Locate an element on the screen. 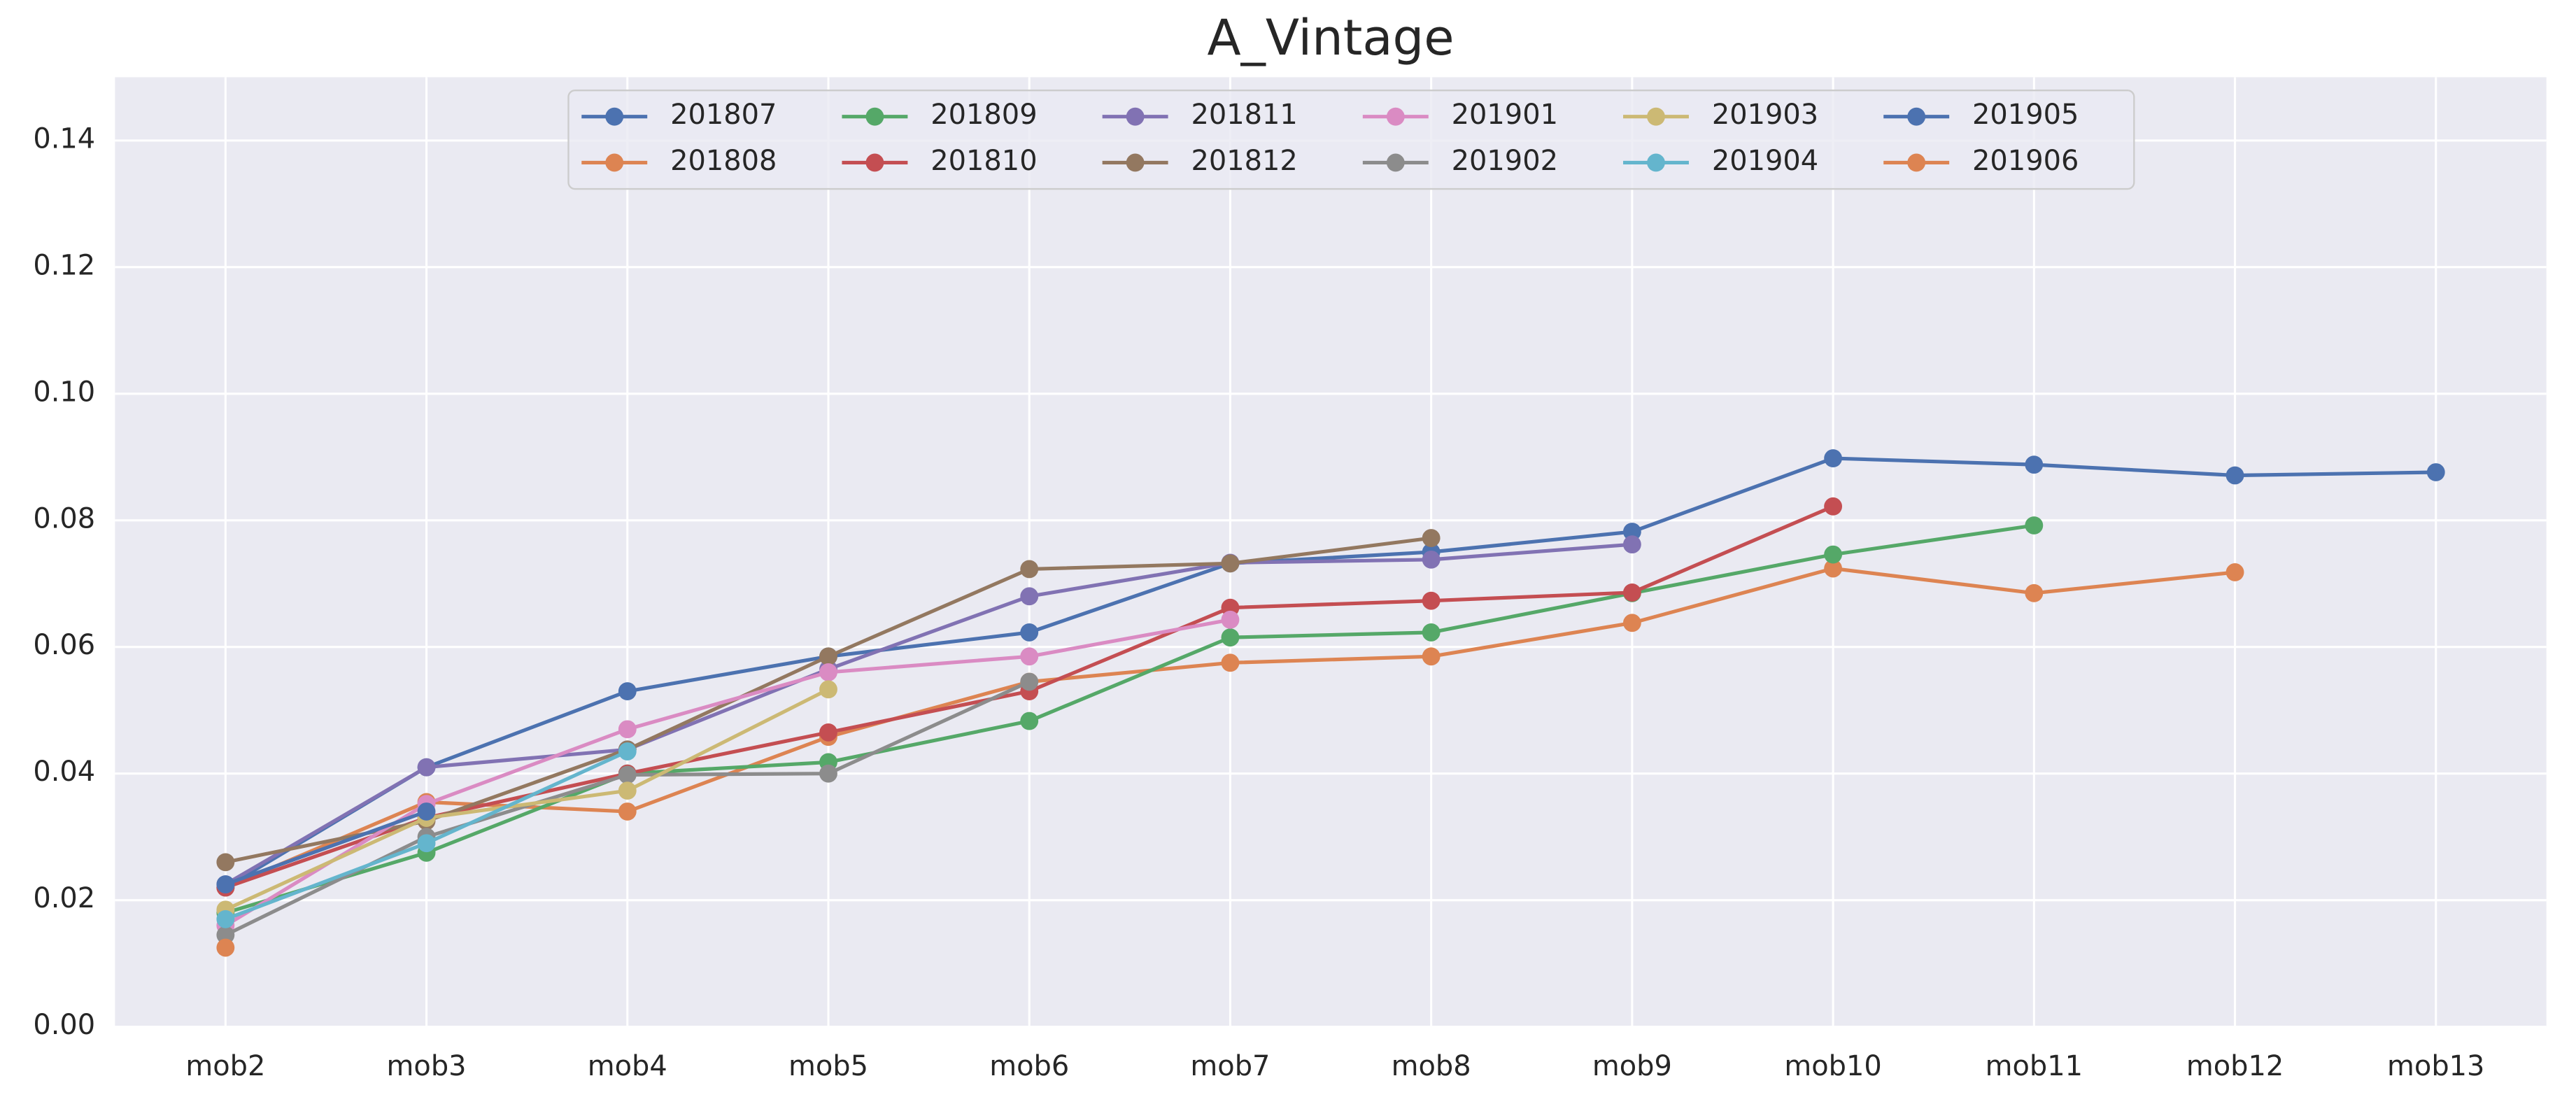 Image resolution: width=2576 pixels, height=1104 pixels. y-tick-label: 0.14 is located at coordinates (64, 138).